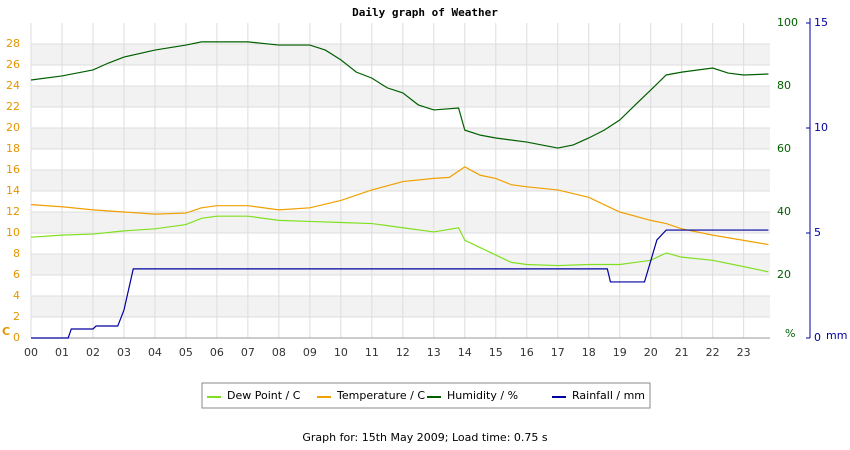 The width and height of the screenshot is (850, 450). Describe the element at coordinates (380, 395) in the screenshot. I see `legend-label: Temperature / C` at that location.